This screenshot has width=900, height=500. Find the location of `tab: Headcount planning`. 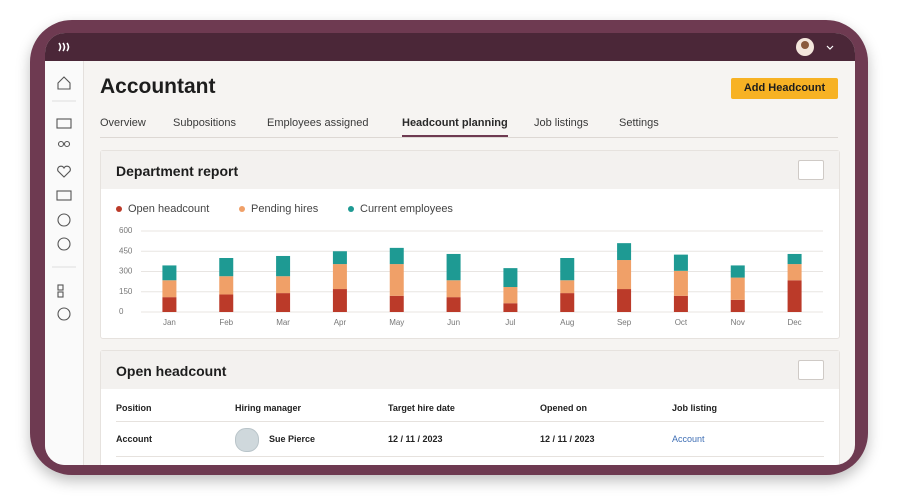

tab: Headcount planning is located at coordinates (455, 127).